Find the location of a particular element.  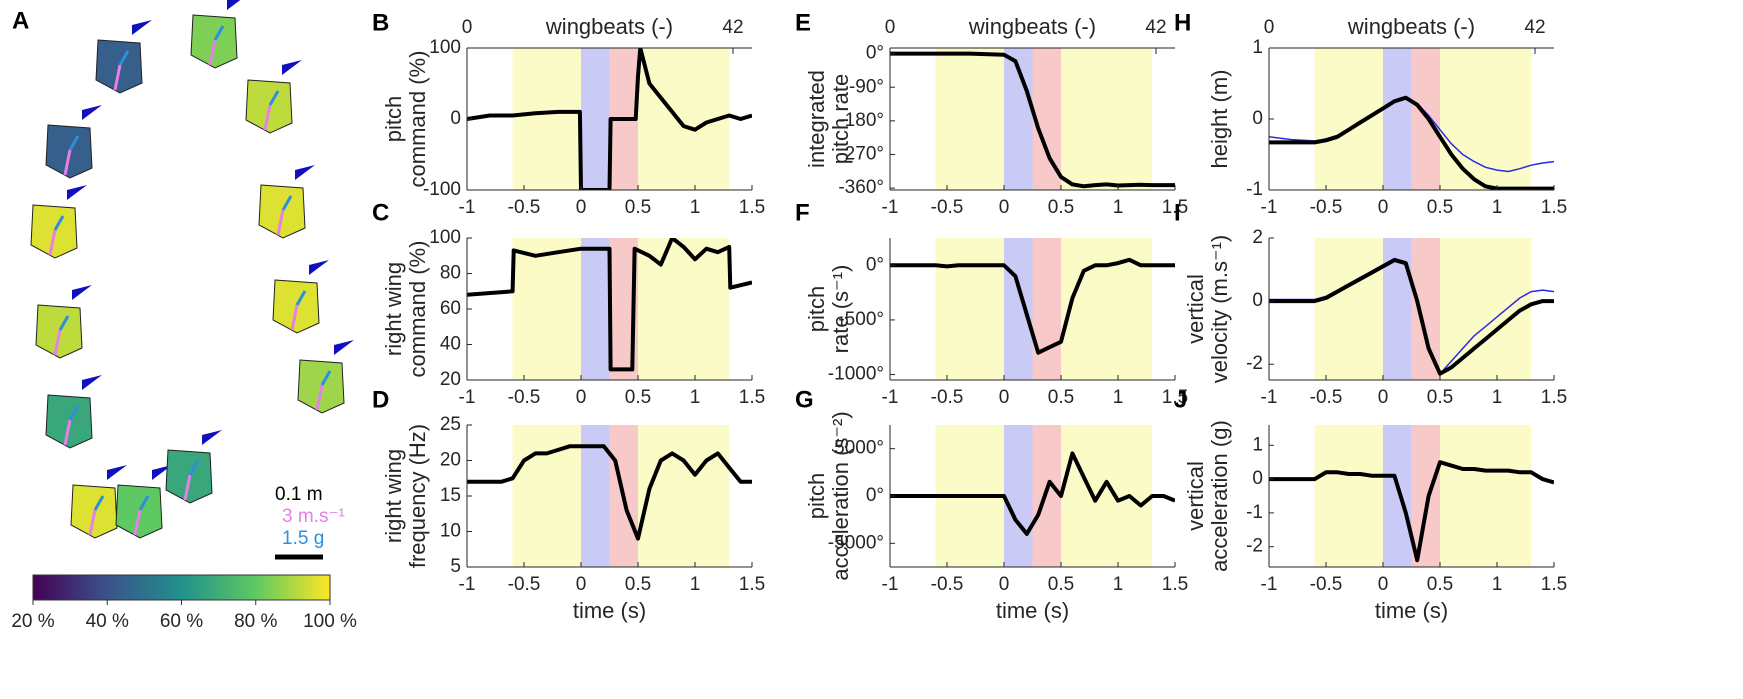

y-tick-label: 5 is located at coordinates (455, 566).